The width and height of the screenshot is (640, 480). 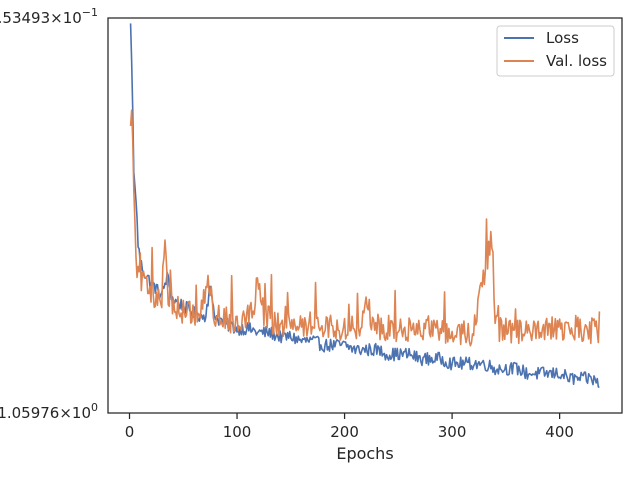 I want to click on x-tick-label: 200, so click(x=344, y=432).